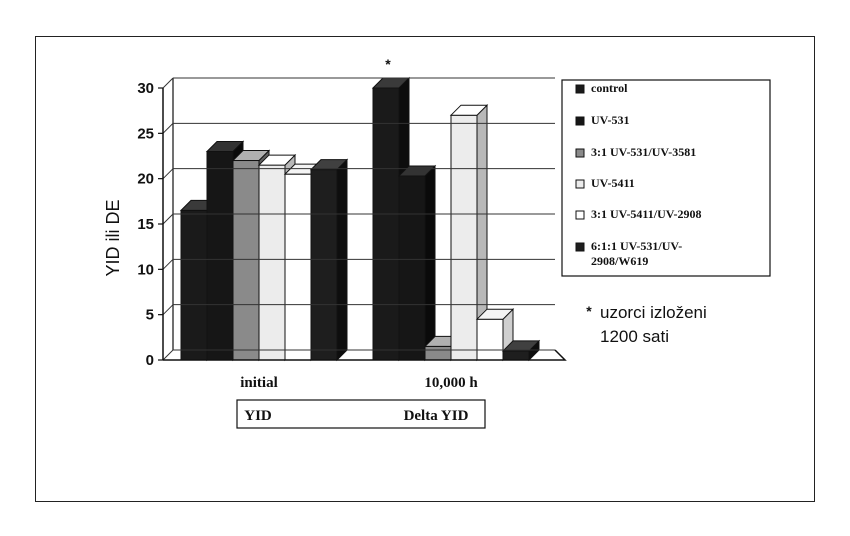 The image size is (850, 536). What do you see at coordinates (636, 246) in the screenshot?
I see `legend-label: 6:1:1 UV-531/UV-` at bounding box center [636, 246].